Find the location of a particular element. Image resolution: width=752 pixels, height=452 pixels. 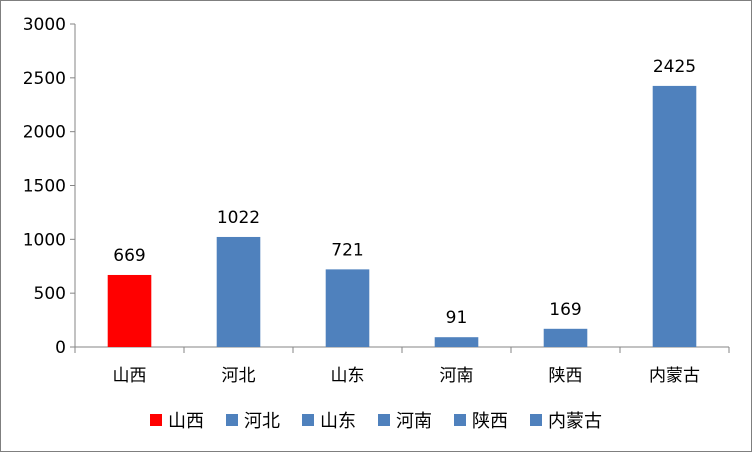

y-tick-label: 2000 is located at coordinates (44, 133).